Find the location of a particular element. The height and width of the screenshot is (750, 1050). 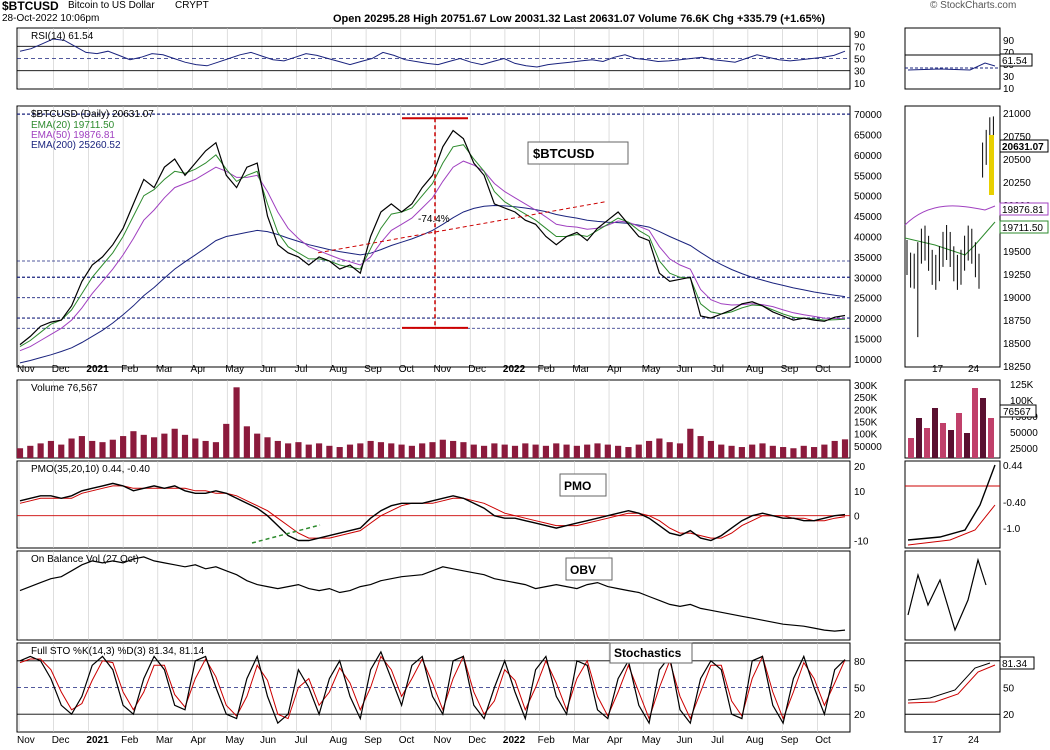

inset-ema20-badge: 19711.50 is located at coordinates (1022, 228).